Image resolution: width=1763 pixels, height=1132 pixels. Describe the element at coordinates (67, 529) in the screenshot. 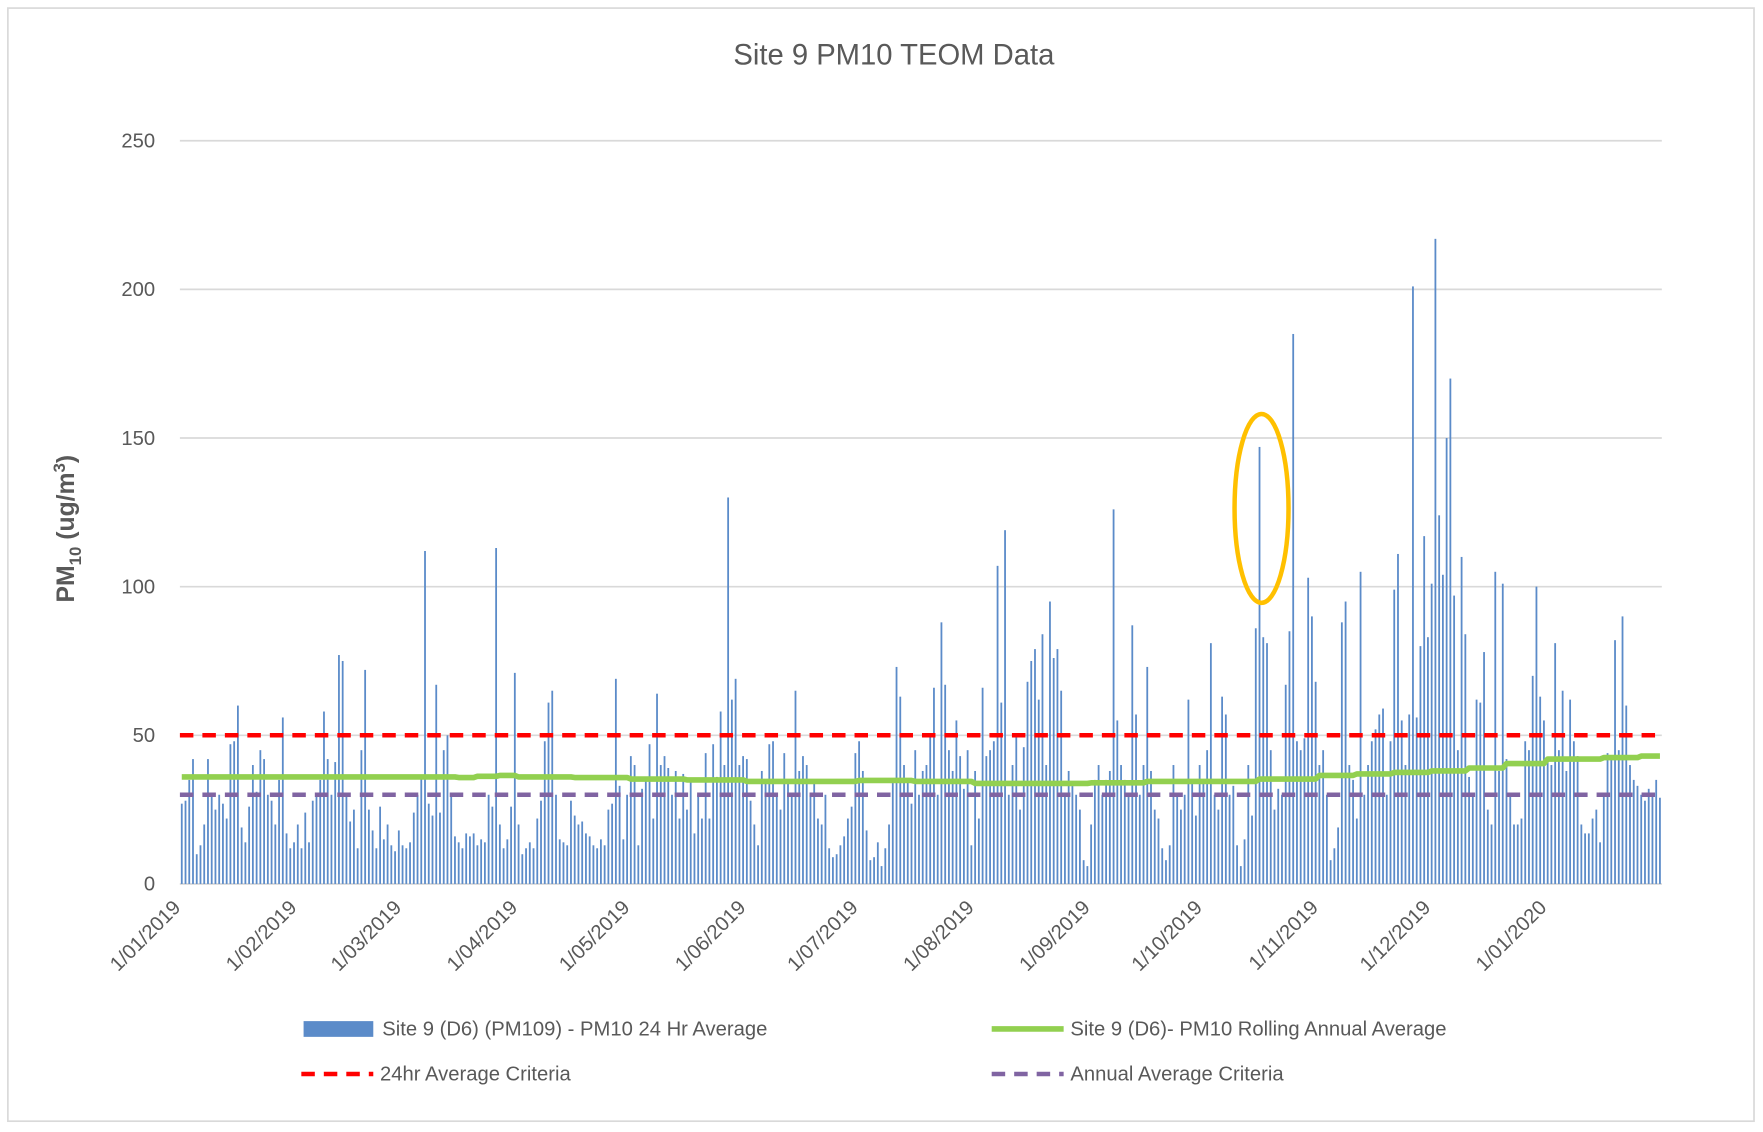

I see `y-axis-title: PM10 (ug/m3)` at that location.